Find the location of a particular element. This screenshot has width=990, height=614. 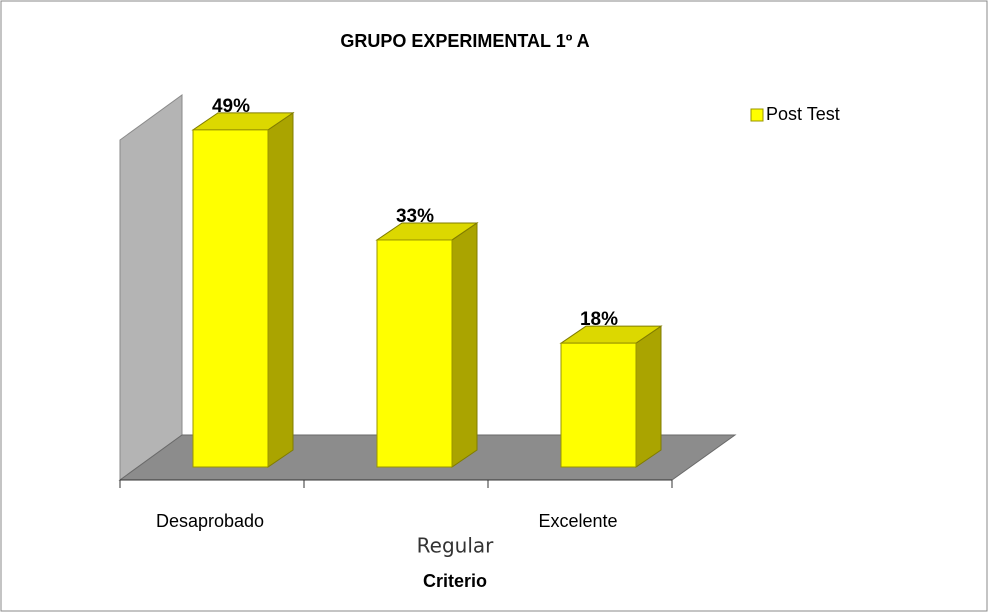

back-wall is located at coordinates (151, 287).